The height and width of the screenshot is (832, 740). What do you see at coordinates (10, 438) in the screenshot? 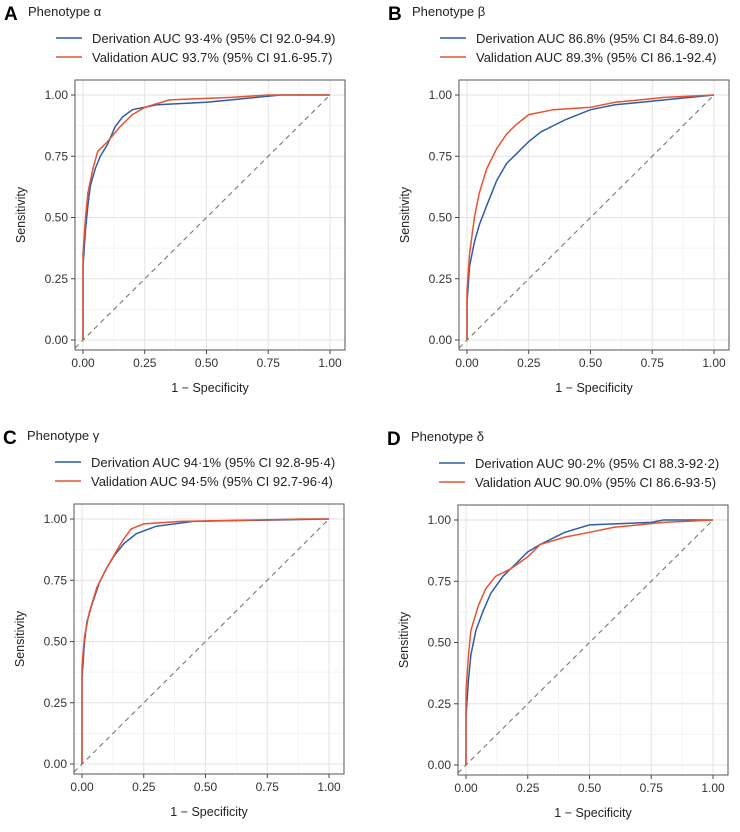
I see `panel-letter: C` at bounding box center [10, 438].